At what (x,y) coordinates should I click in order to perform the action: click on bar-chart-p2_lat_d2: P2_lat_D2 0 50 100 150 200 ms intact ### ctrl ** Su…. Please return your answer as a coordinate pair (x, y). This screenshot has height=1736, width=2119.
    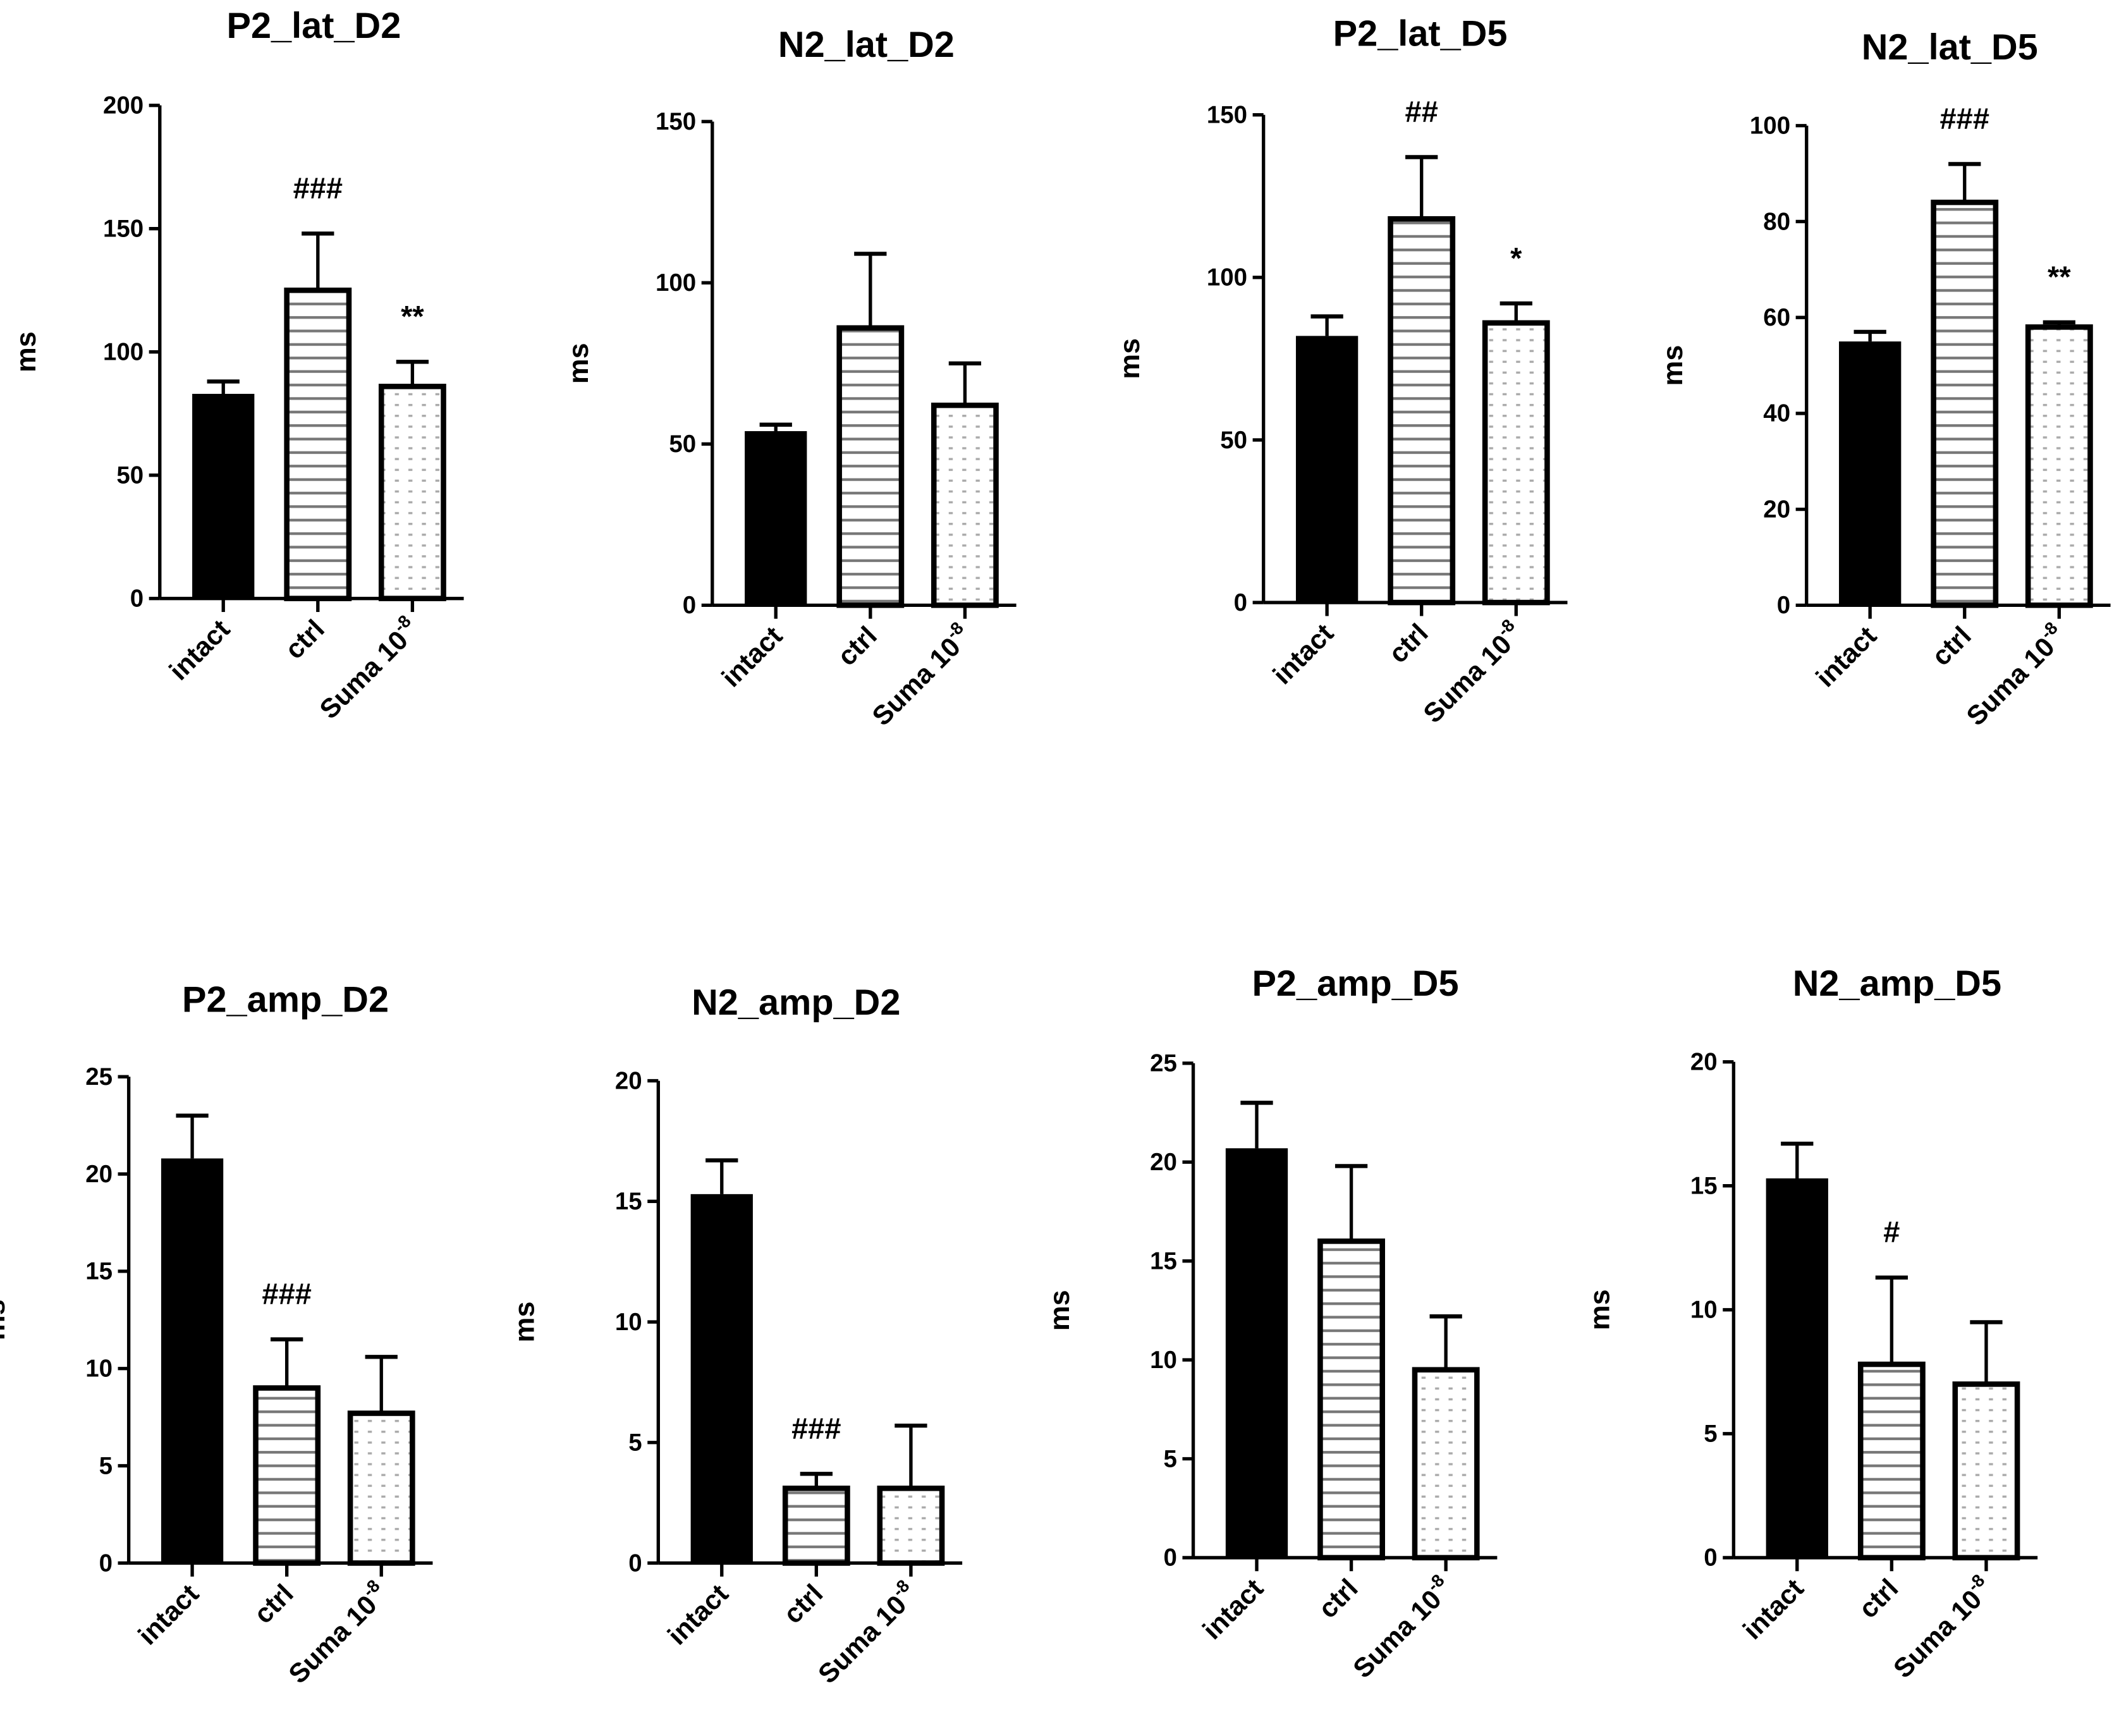
    Looking at the image, I should click on (236, 365).